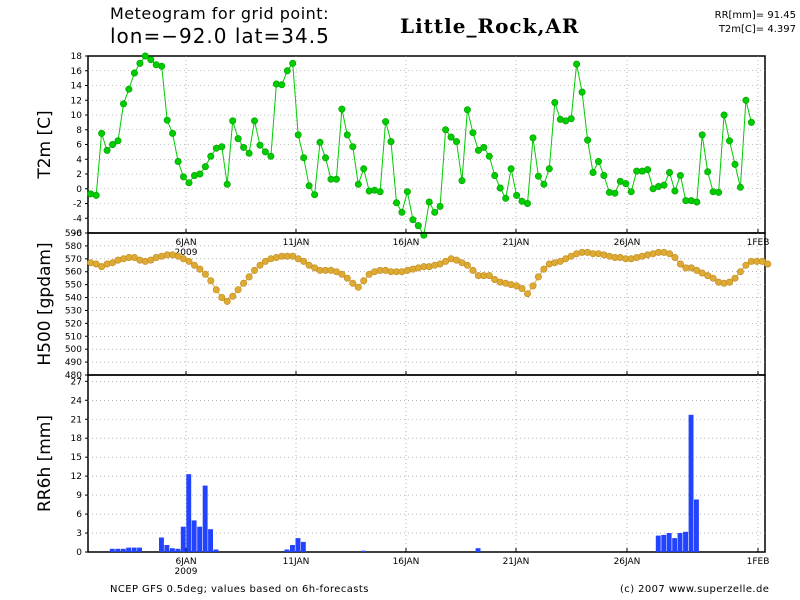  I want to click on y-axis-label: H500 [gpdam], so click(45, 303).